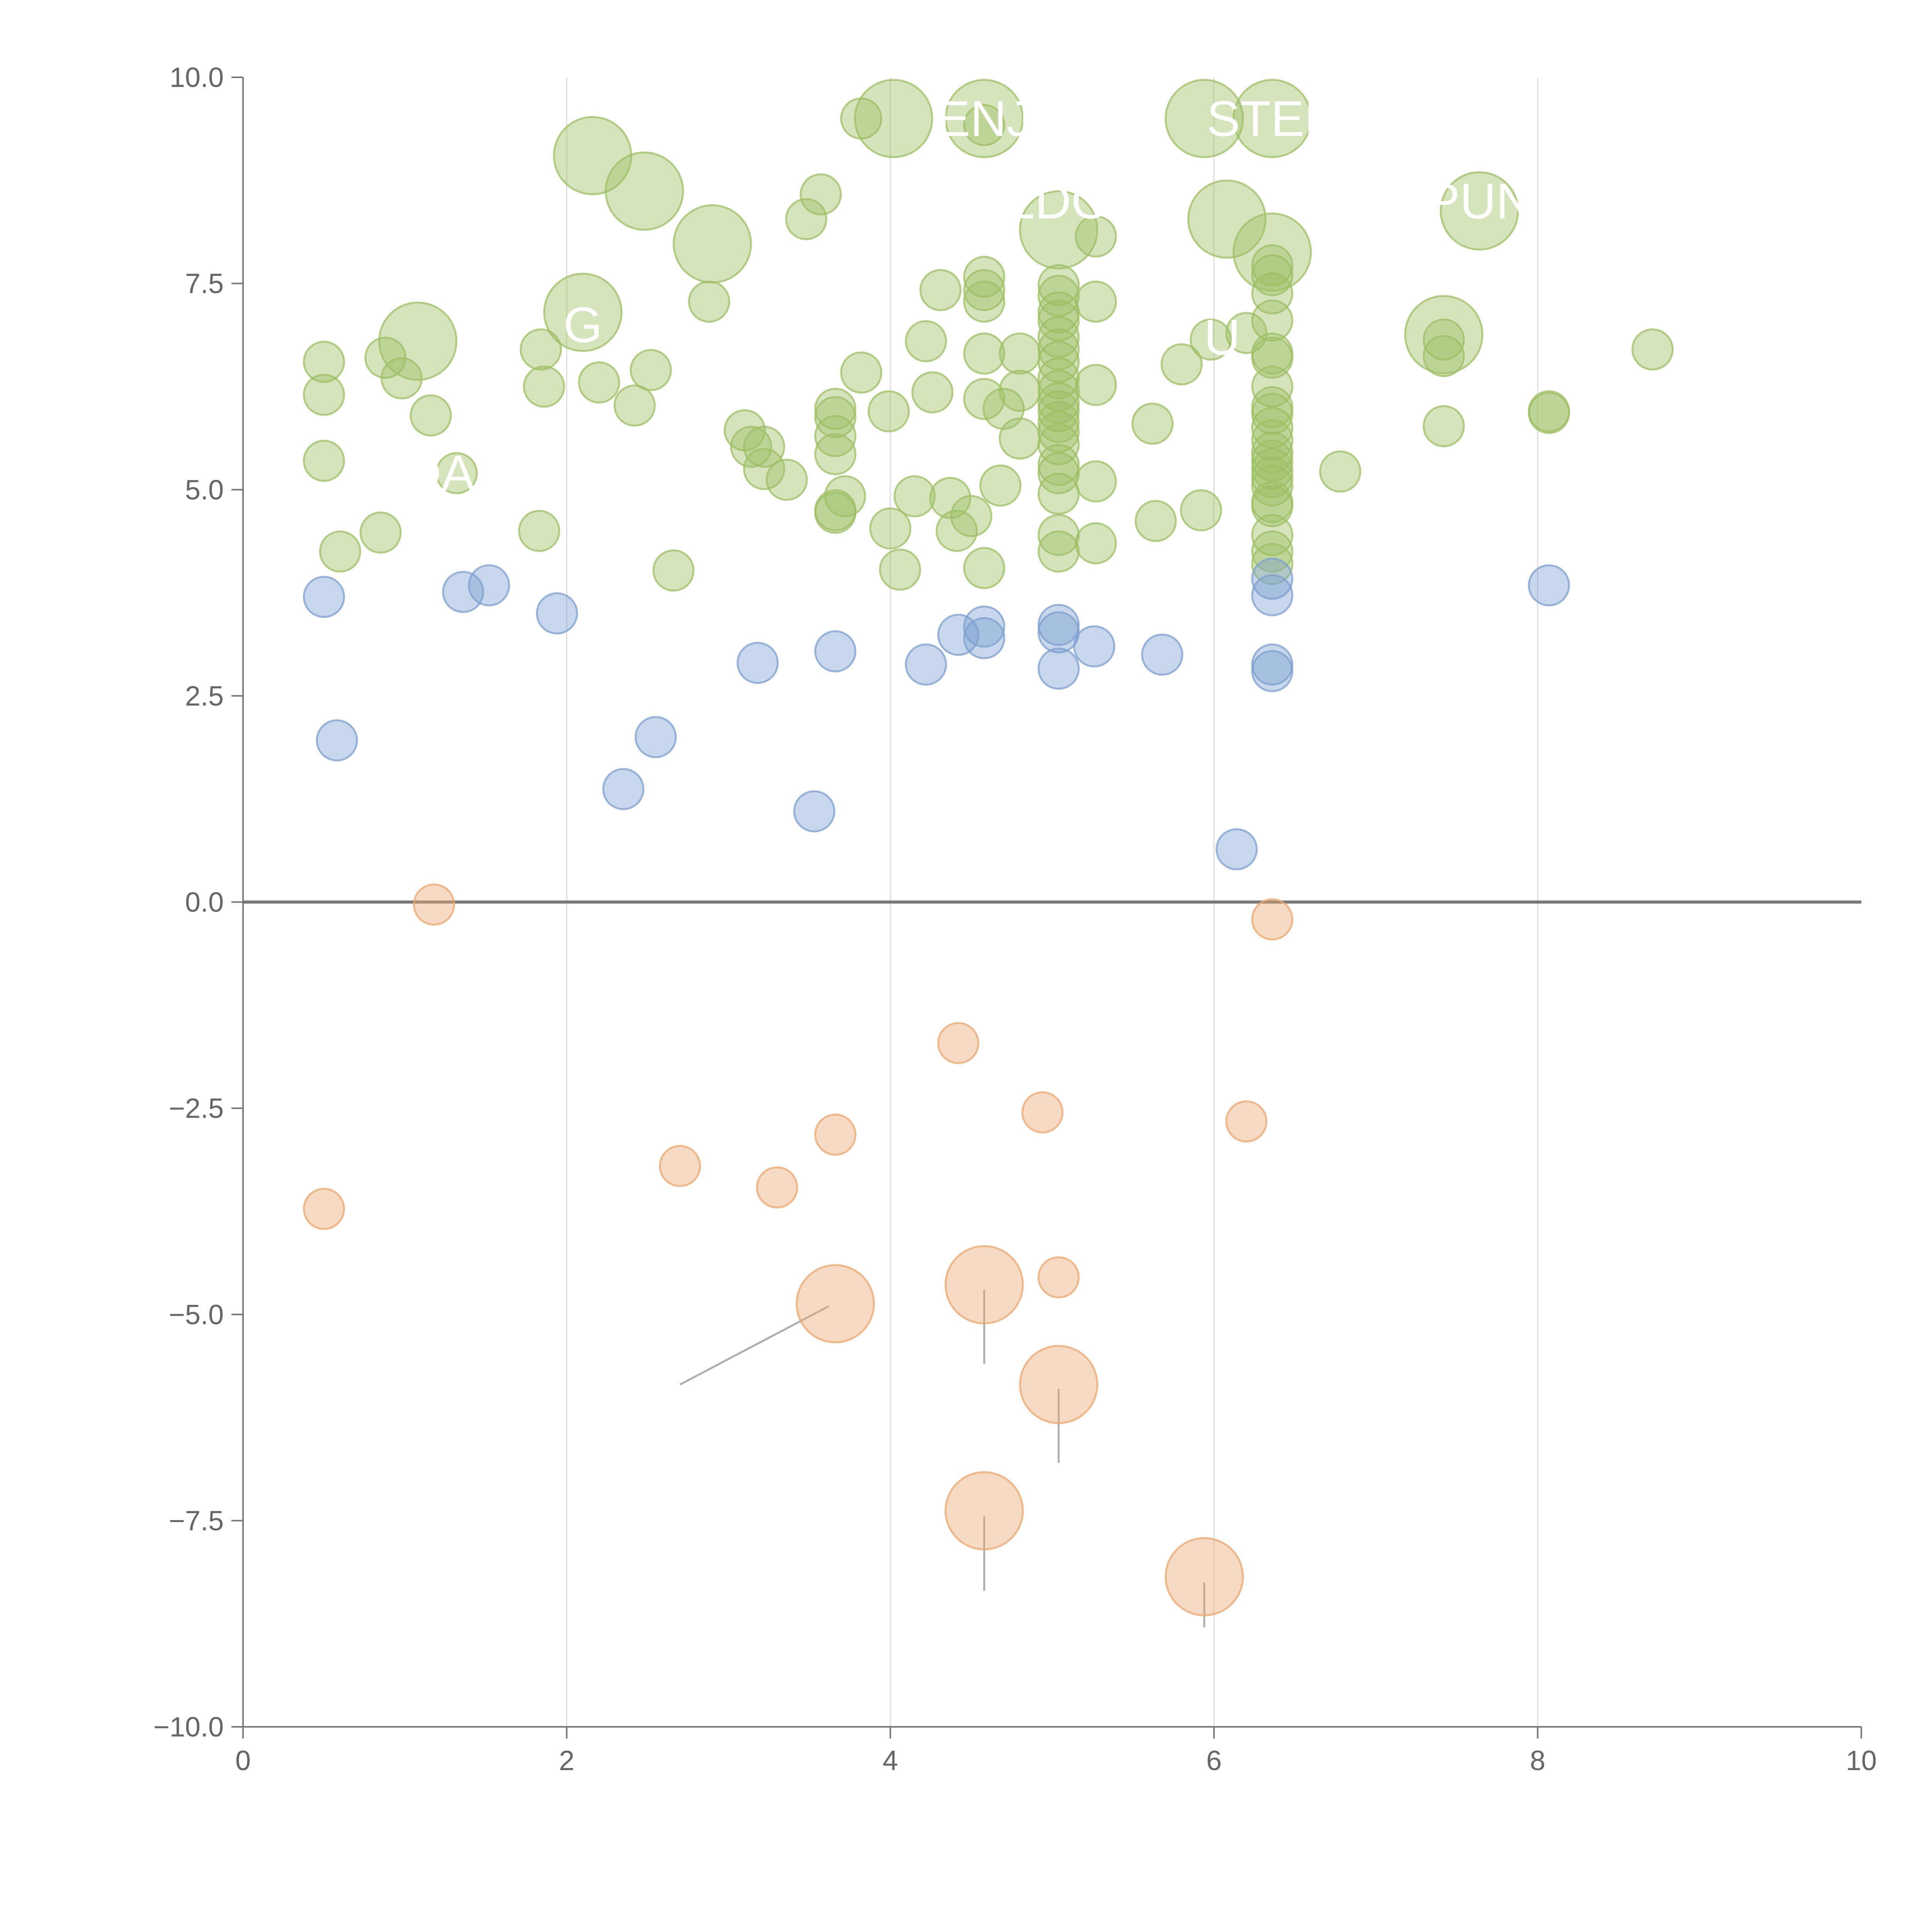  I want to click on x-tick-label: 10, so click(1862, 1760).